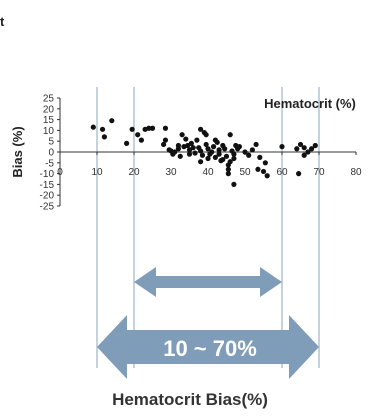  Describe the element at coordinates (47, 196) in the screenshot. I see `y-tick-label: -20` at that location.